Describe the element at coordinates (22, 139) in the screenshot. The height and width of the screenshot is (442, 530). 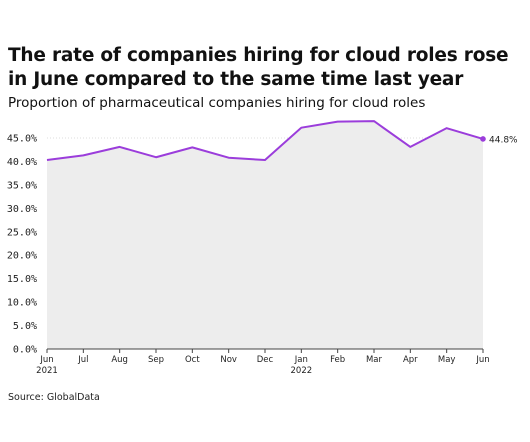
I see `y-tick-label: 45.0%` at that location.